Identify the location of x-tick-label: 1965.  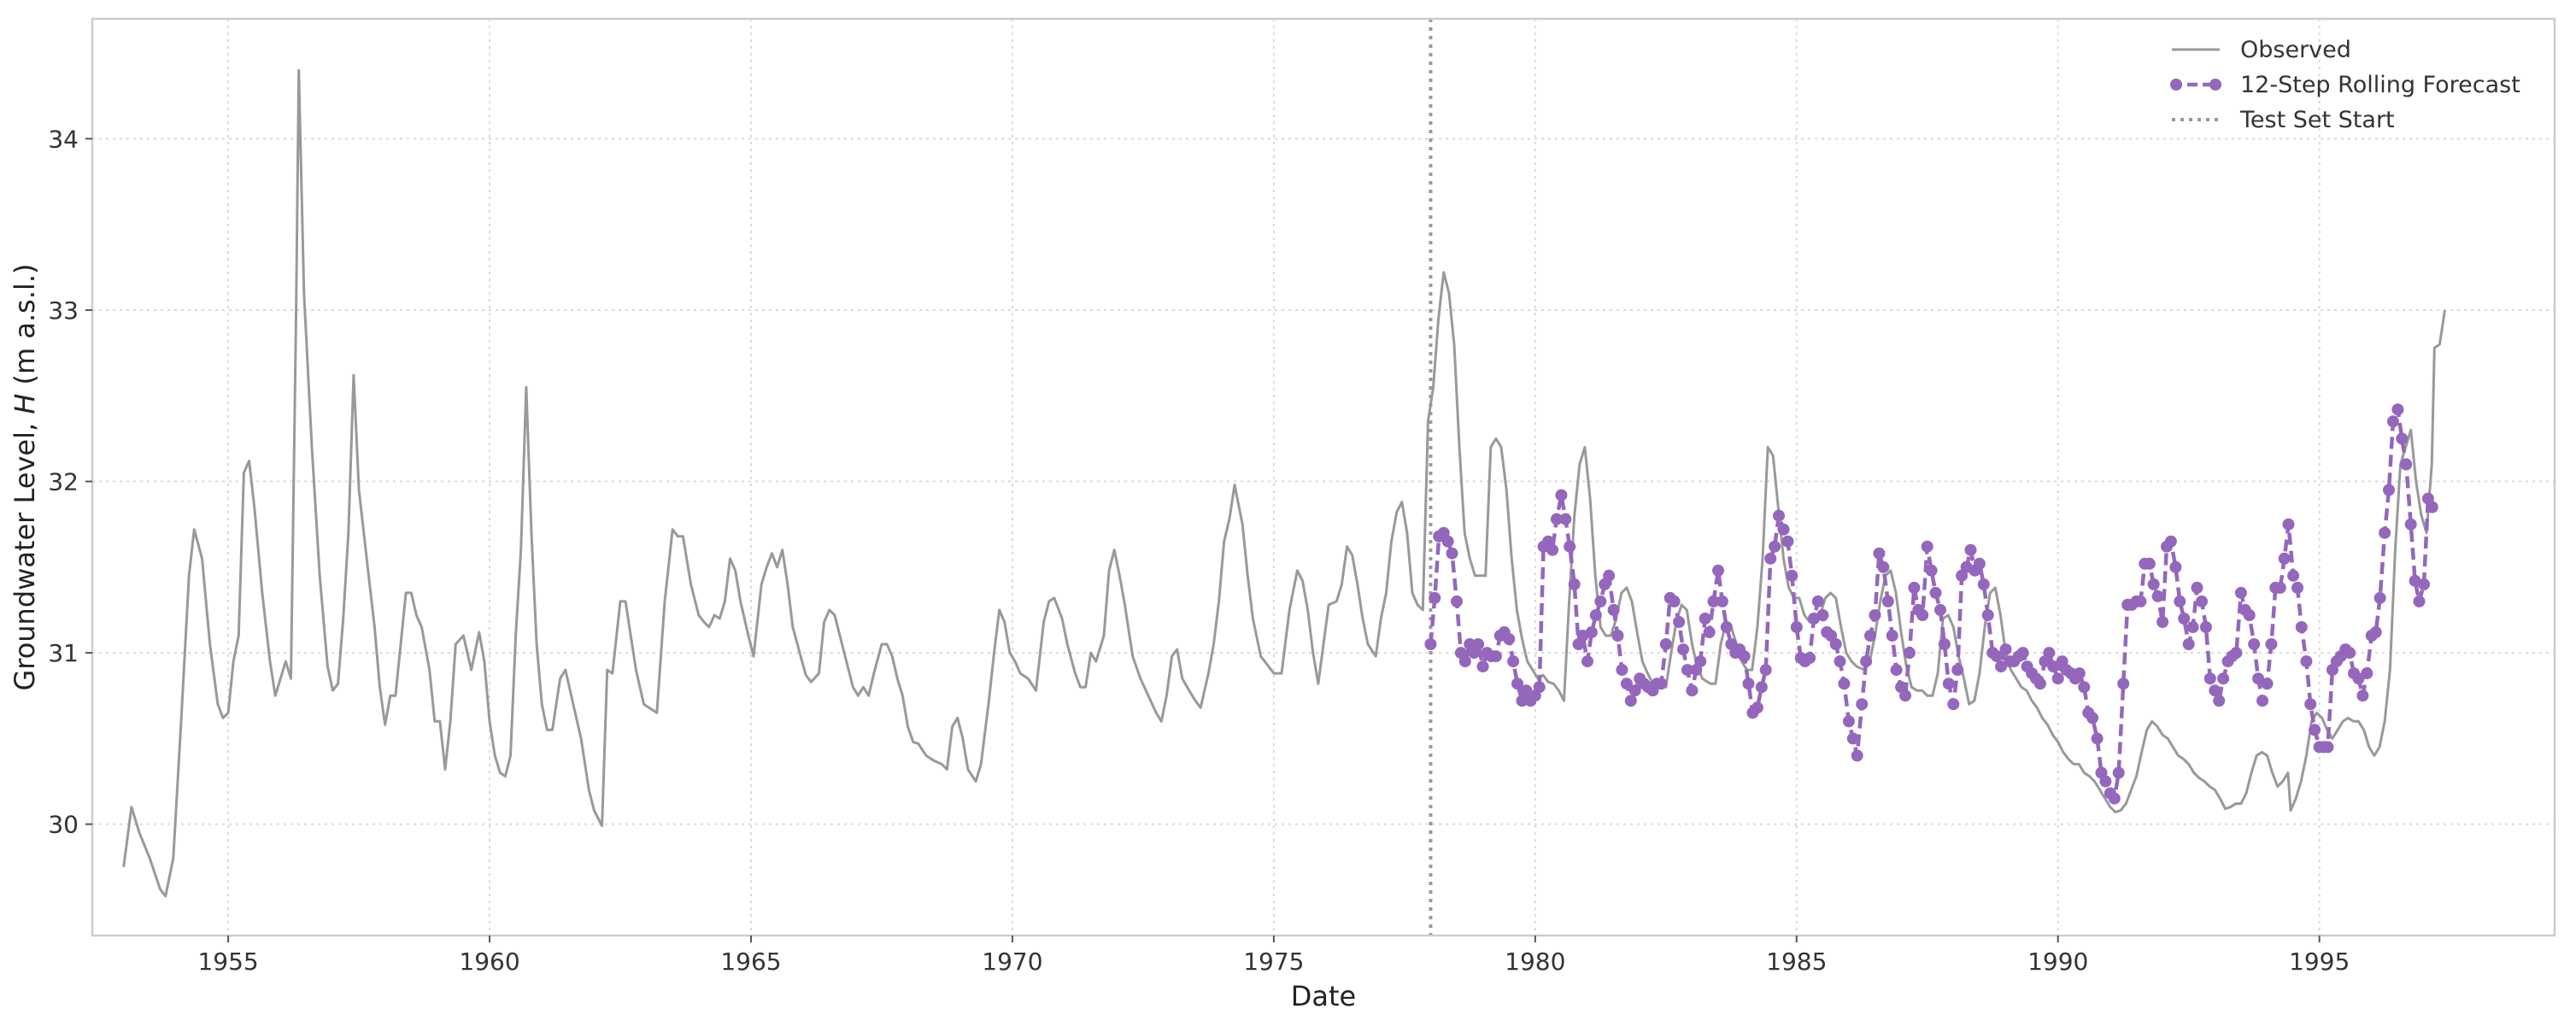
(750, 962).